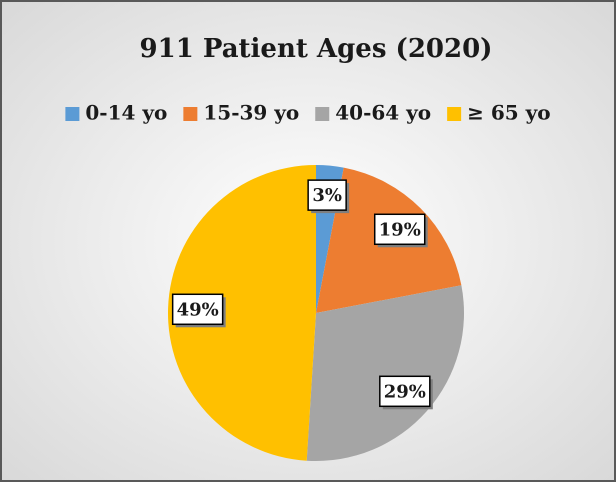  I want to click on legend-label: ≥ 65 yo, so click(508, 113).